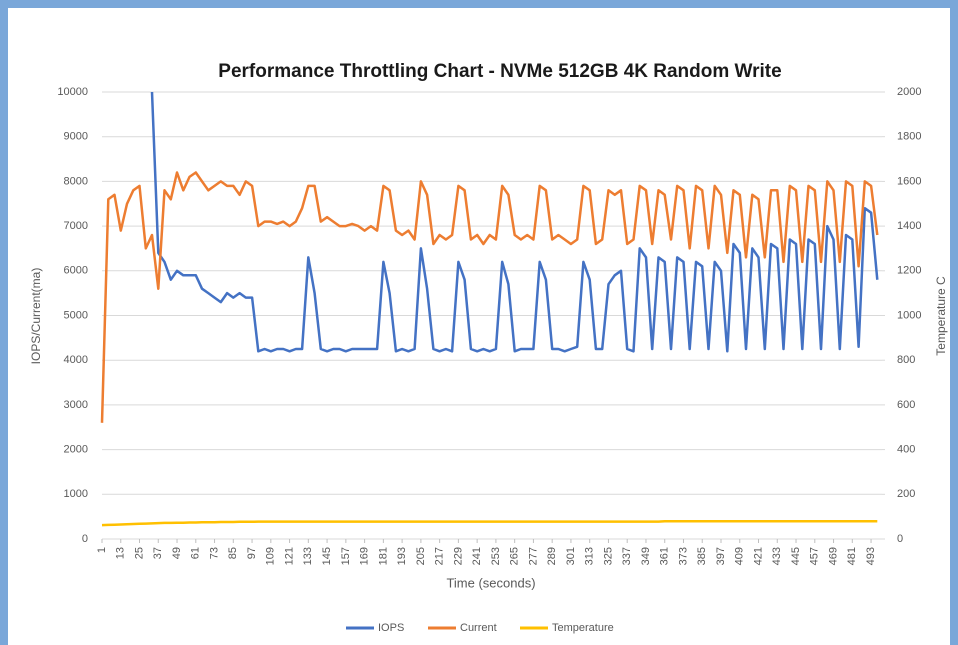 The width and height of the screenshot is (958, 645). Describe the element at coordinates (906, 405) in the screenshot. I see `y2-tick-label: 600` at that location.